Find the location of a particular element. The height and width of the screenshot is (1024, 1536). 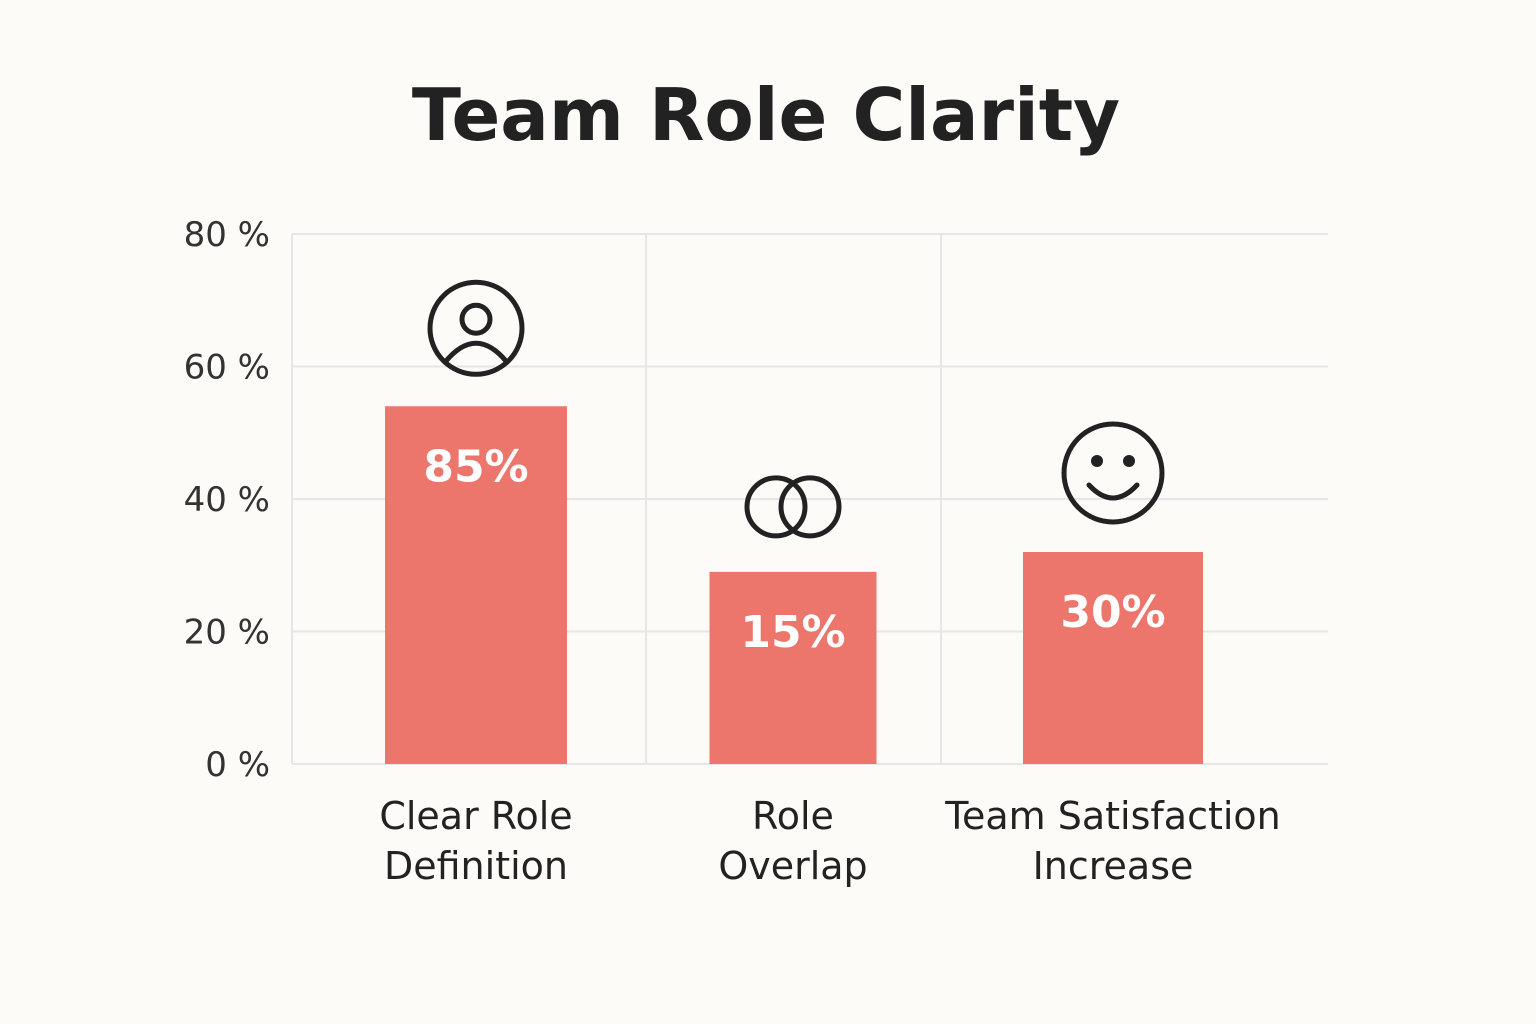

icons is located at coordinates (796, 409).